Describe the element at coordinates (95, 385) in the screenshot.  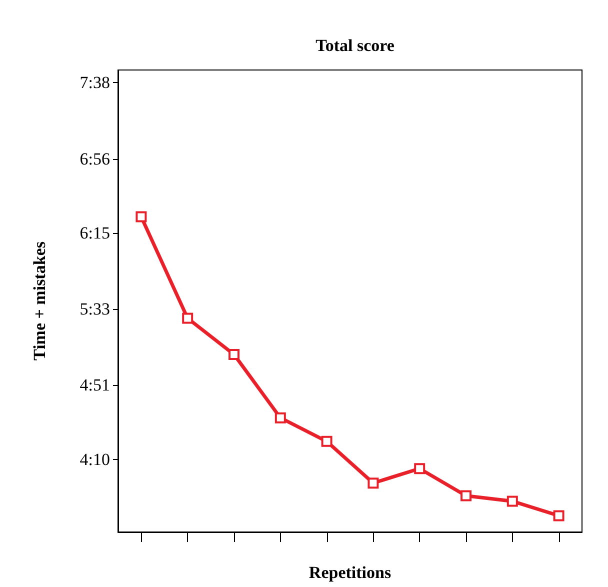
I see `y-tick-label: 4:51` at that location.